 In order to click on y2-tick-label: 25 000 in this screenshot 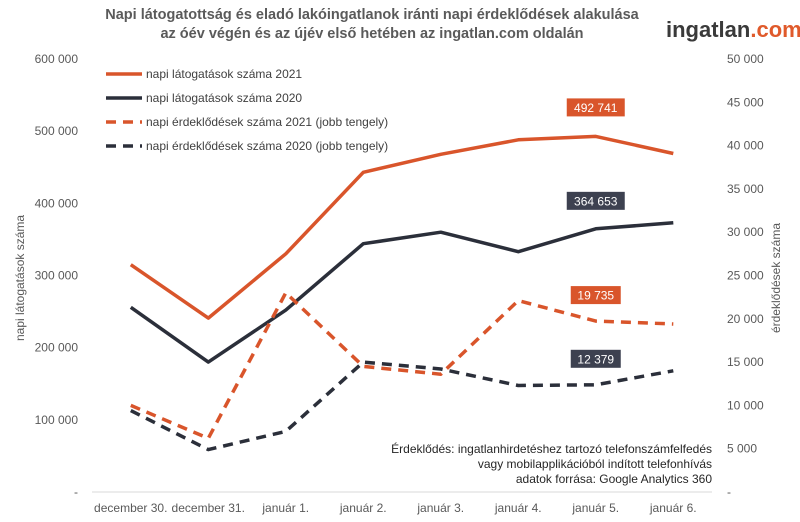, I will do `click(745, 276)`.